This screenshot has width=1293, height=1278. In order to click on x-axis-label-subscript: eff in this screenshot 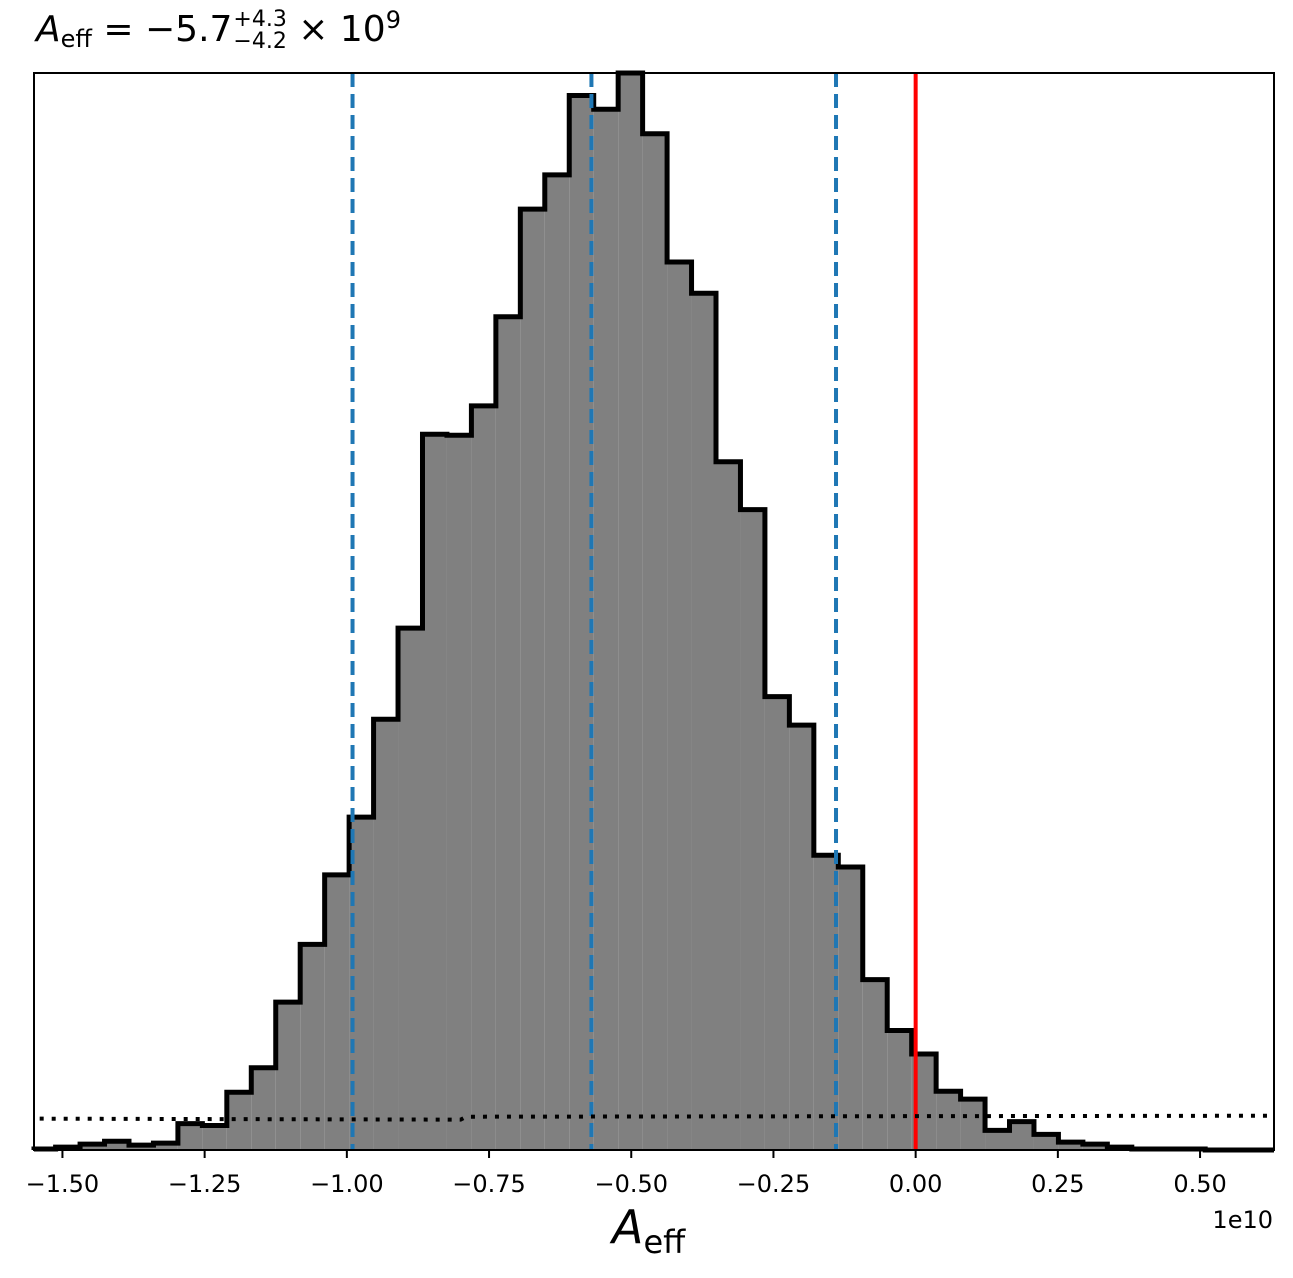, I will do `click(664, 1242)`.